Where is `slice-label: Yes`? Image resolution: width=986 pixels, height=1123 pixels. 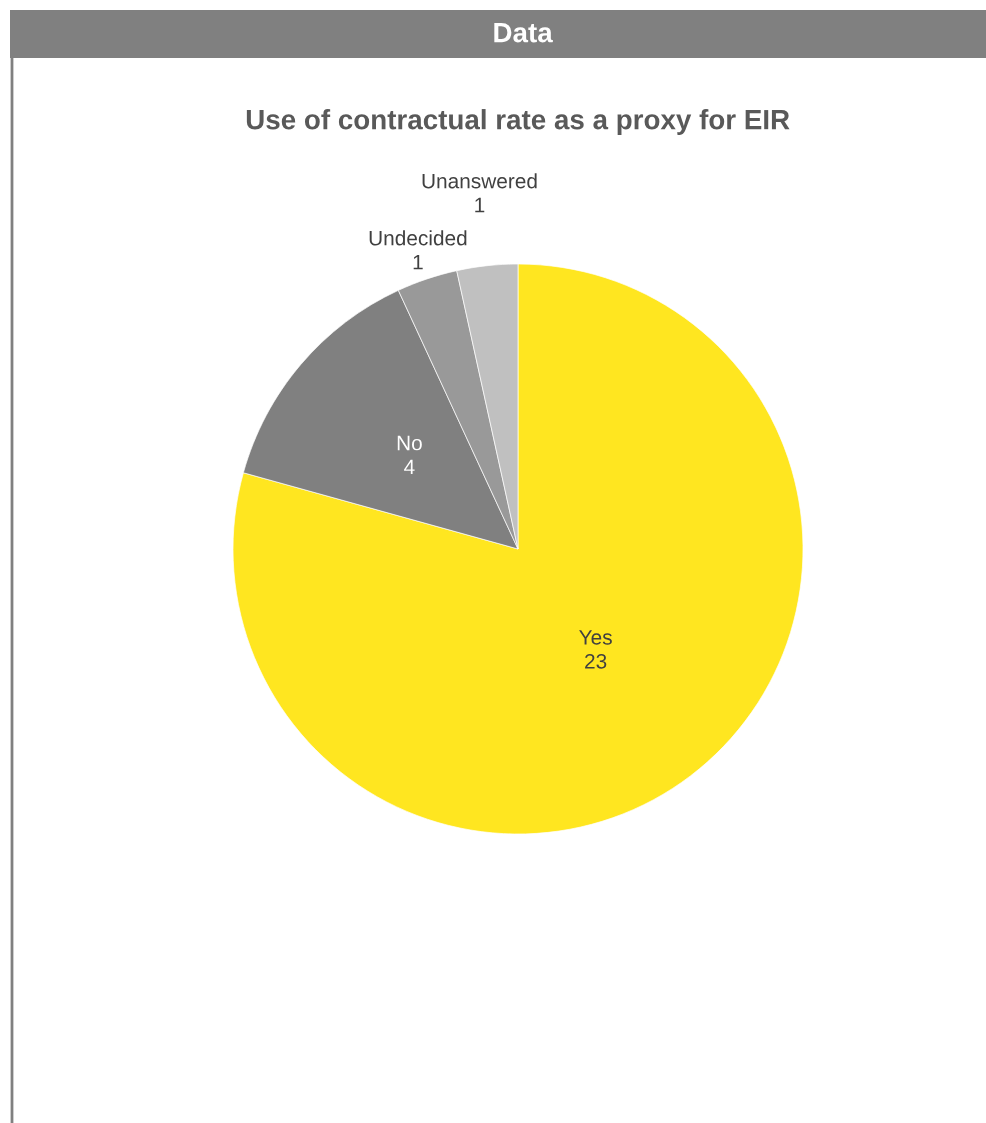 slice-label: Yes is located at coordinates (595, 637).